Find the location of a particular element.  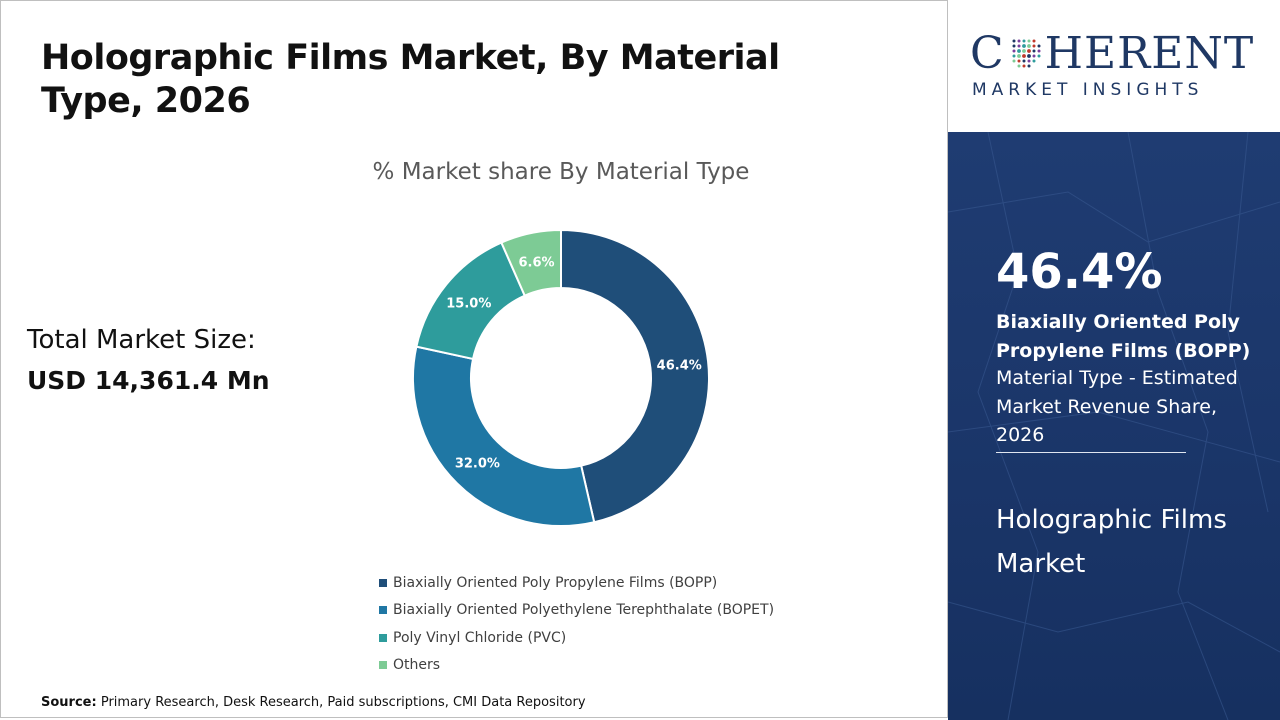

highlight-percent: 46.4% is located at coordinates (1079, 272).